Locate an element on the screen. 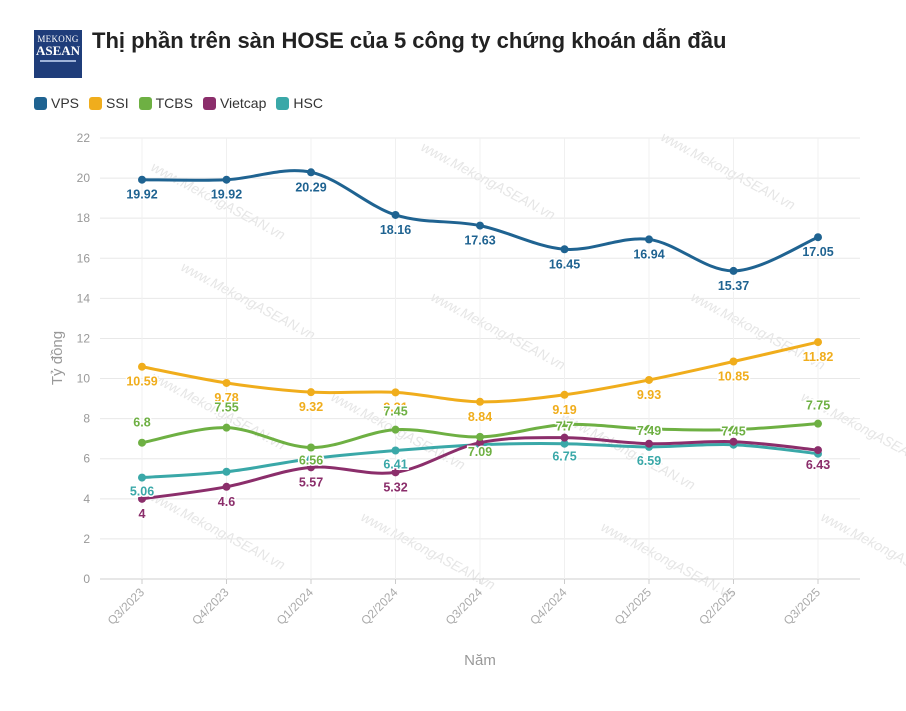 The width and height of the screenshot is (906, 711). series-tcbs is located at coordinates (480, 435).